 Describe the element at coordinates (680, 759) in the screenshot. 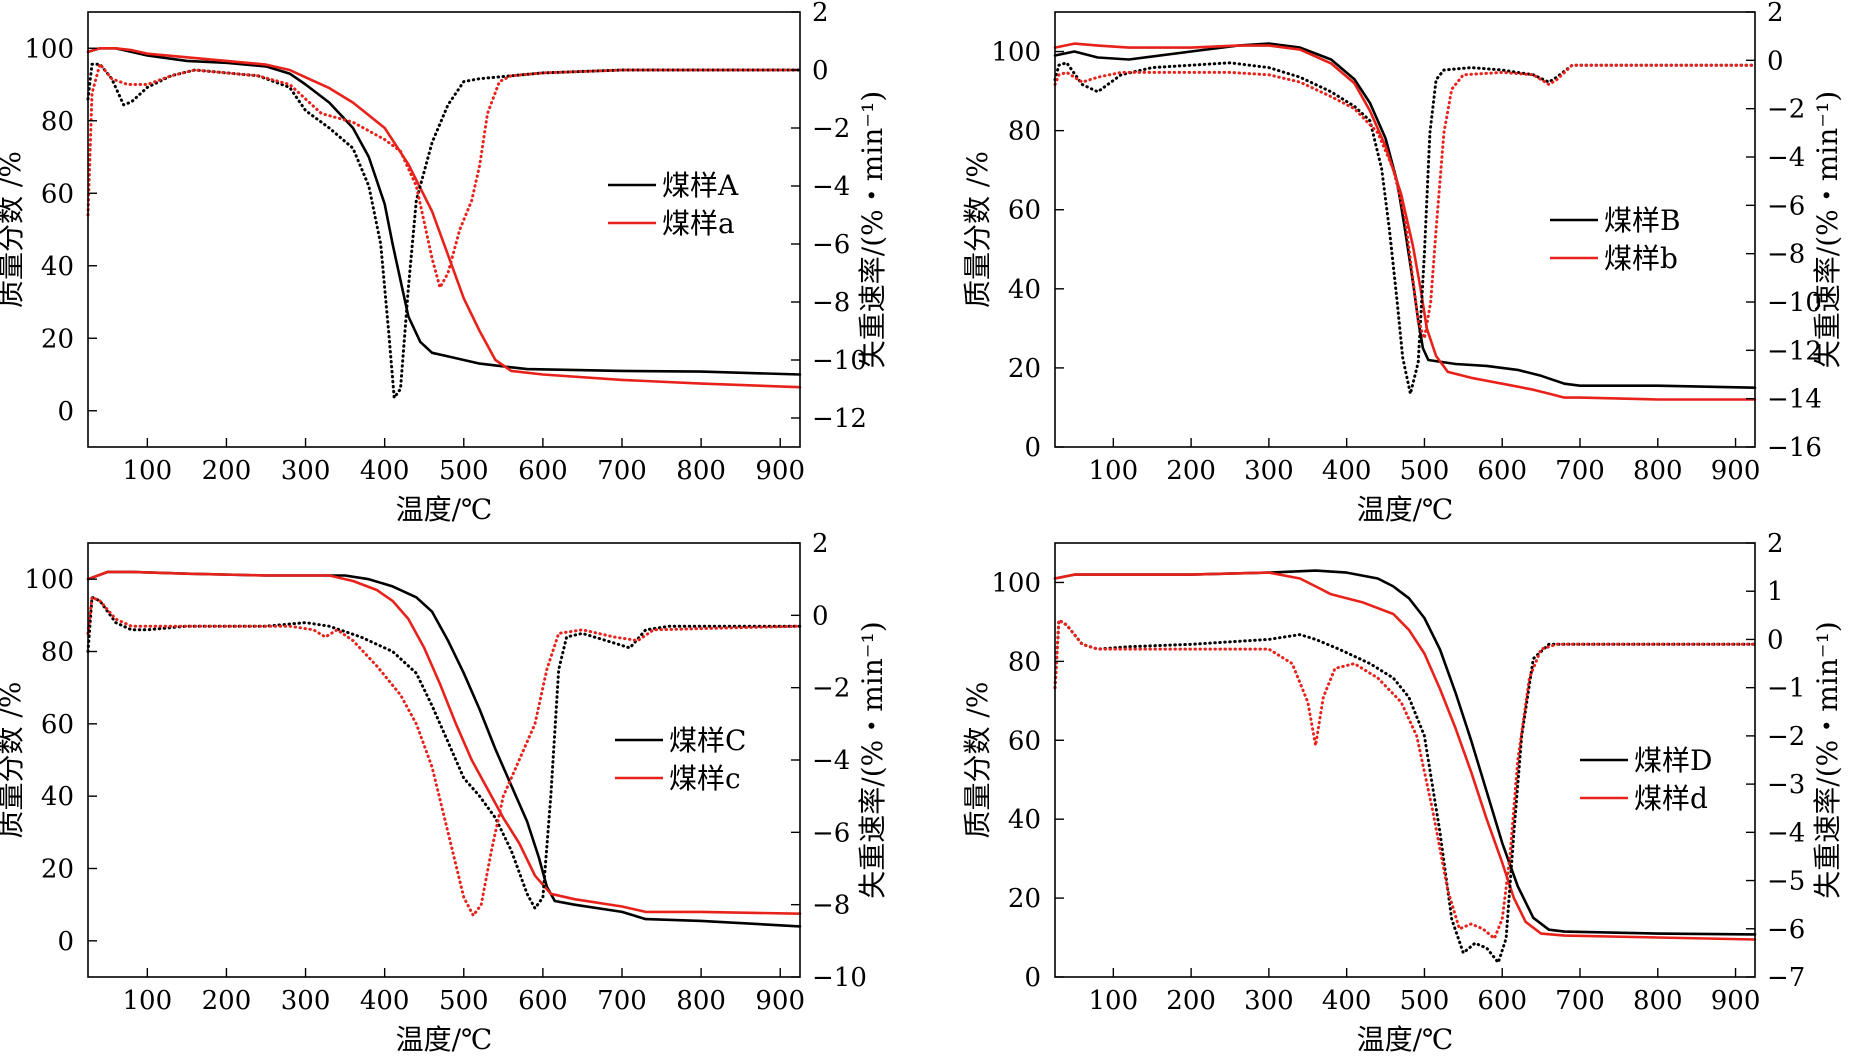

I see `legend: 煤样C 煤样c` at that location.